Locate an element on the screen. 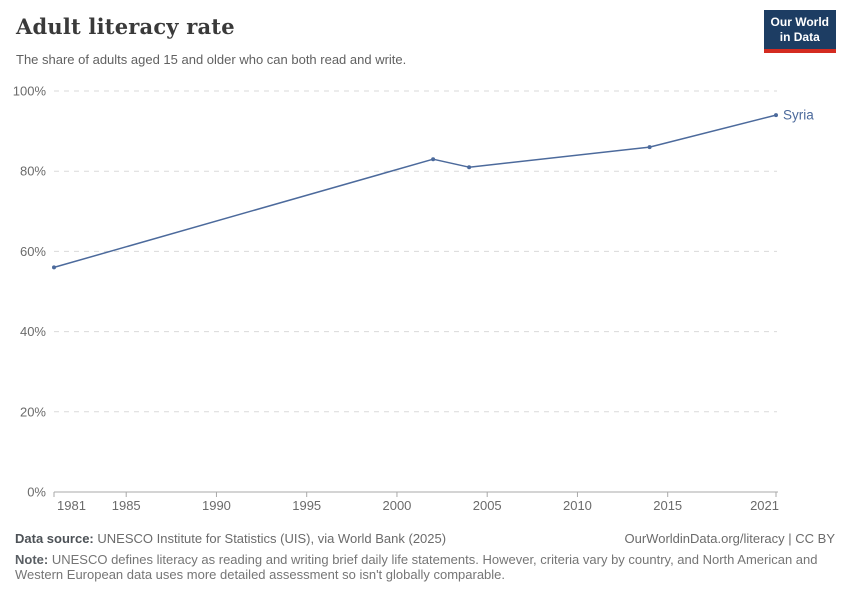 The image size is (850, 600). page-title: Adult literacy rate is located at coordinates (125, 26).